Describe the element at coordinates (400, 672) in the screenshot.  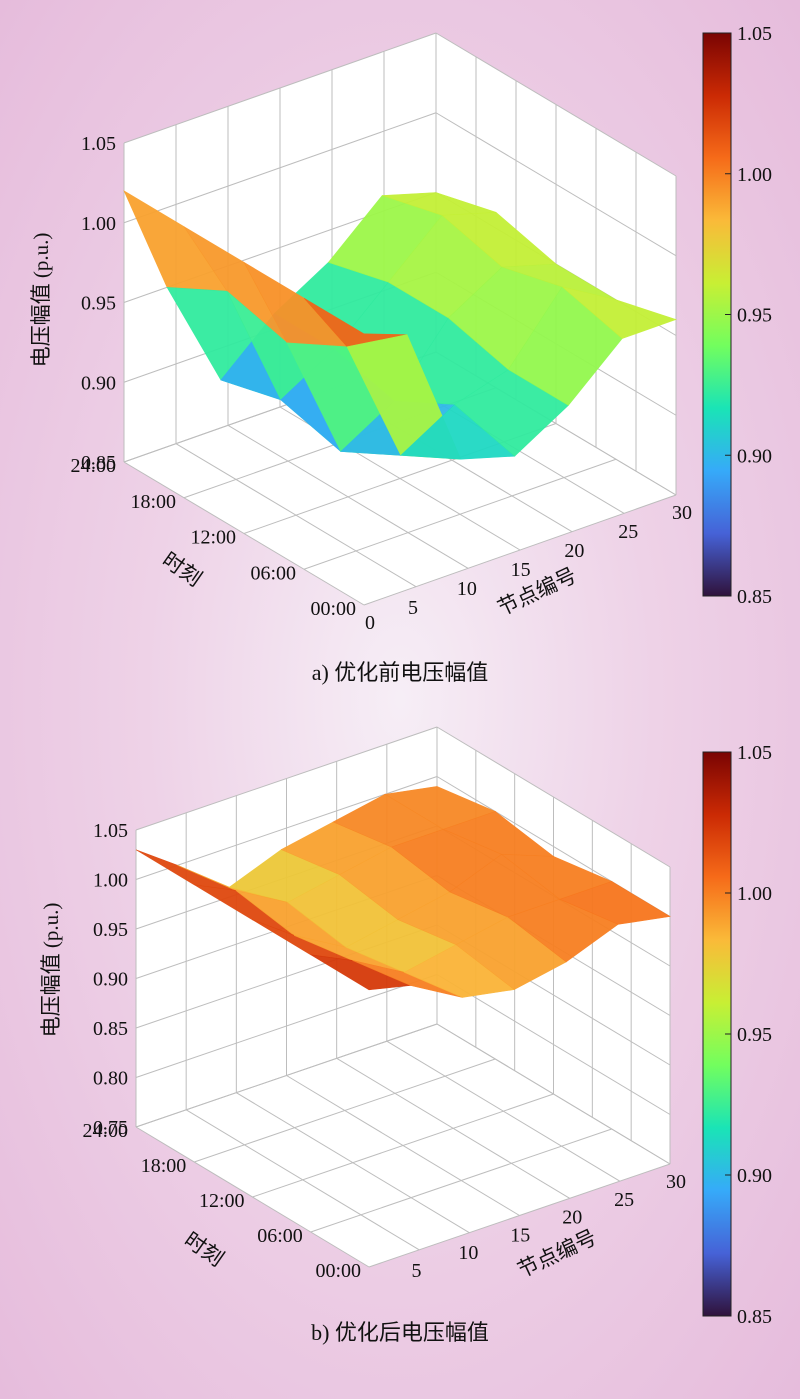
I see `caption-before: a) 优化前电压幅值` at that location.